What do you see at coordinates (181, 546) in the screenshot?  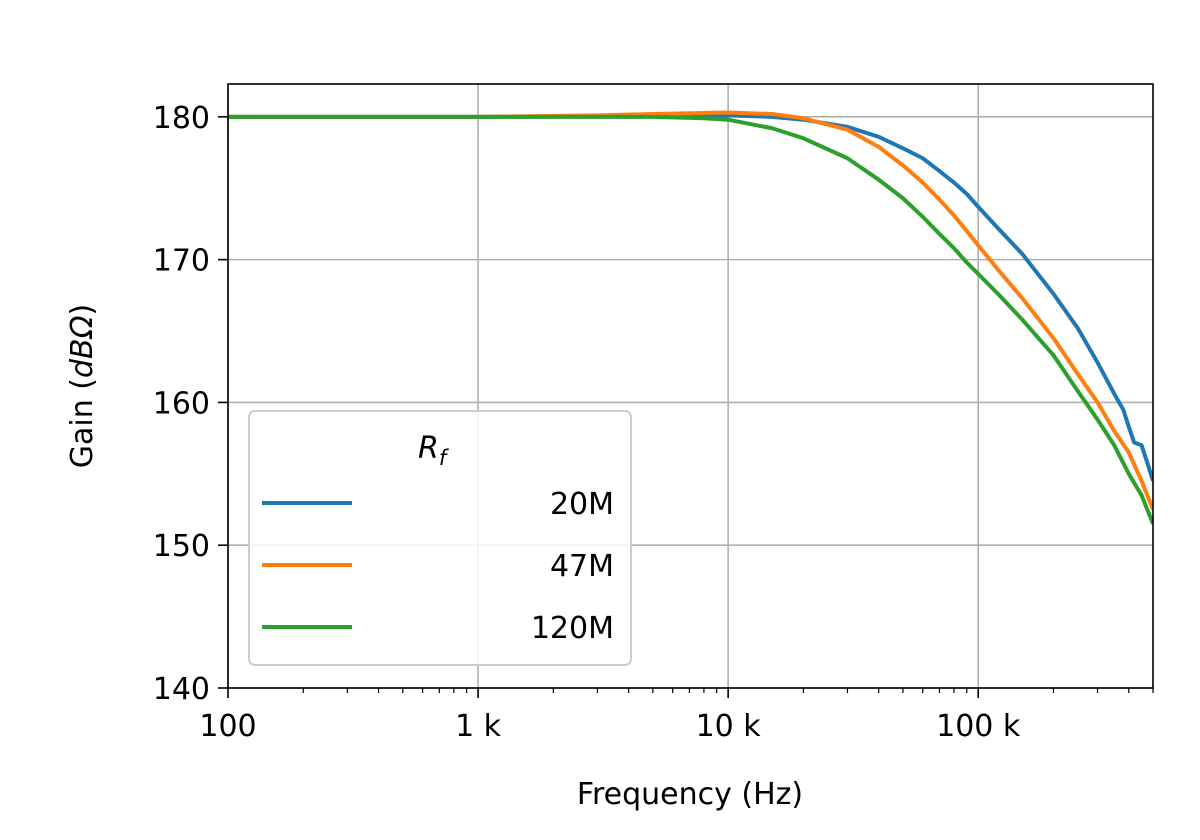 I see `y-tick-label: 150` at bounding box center [181, 546].